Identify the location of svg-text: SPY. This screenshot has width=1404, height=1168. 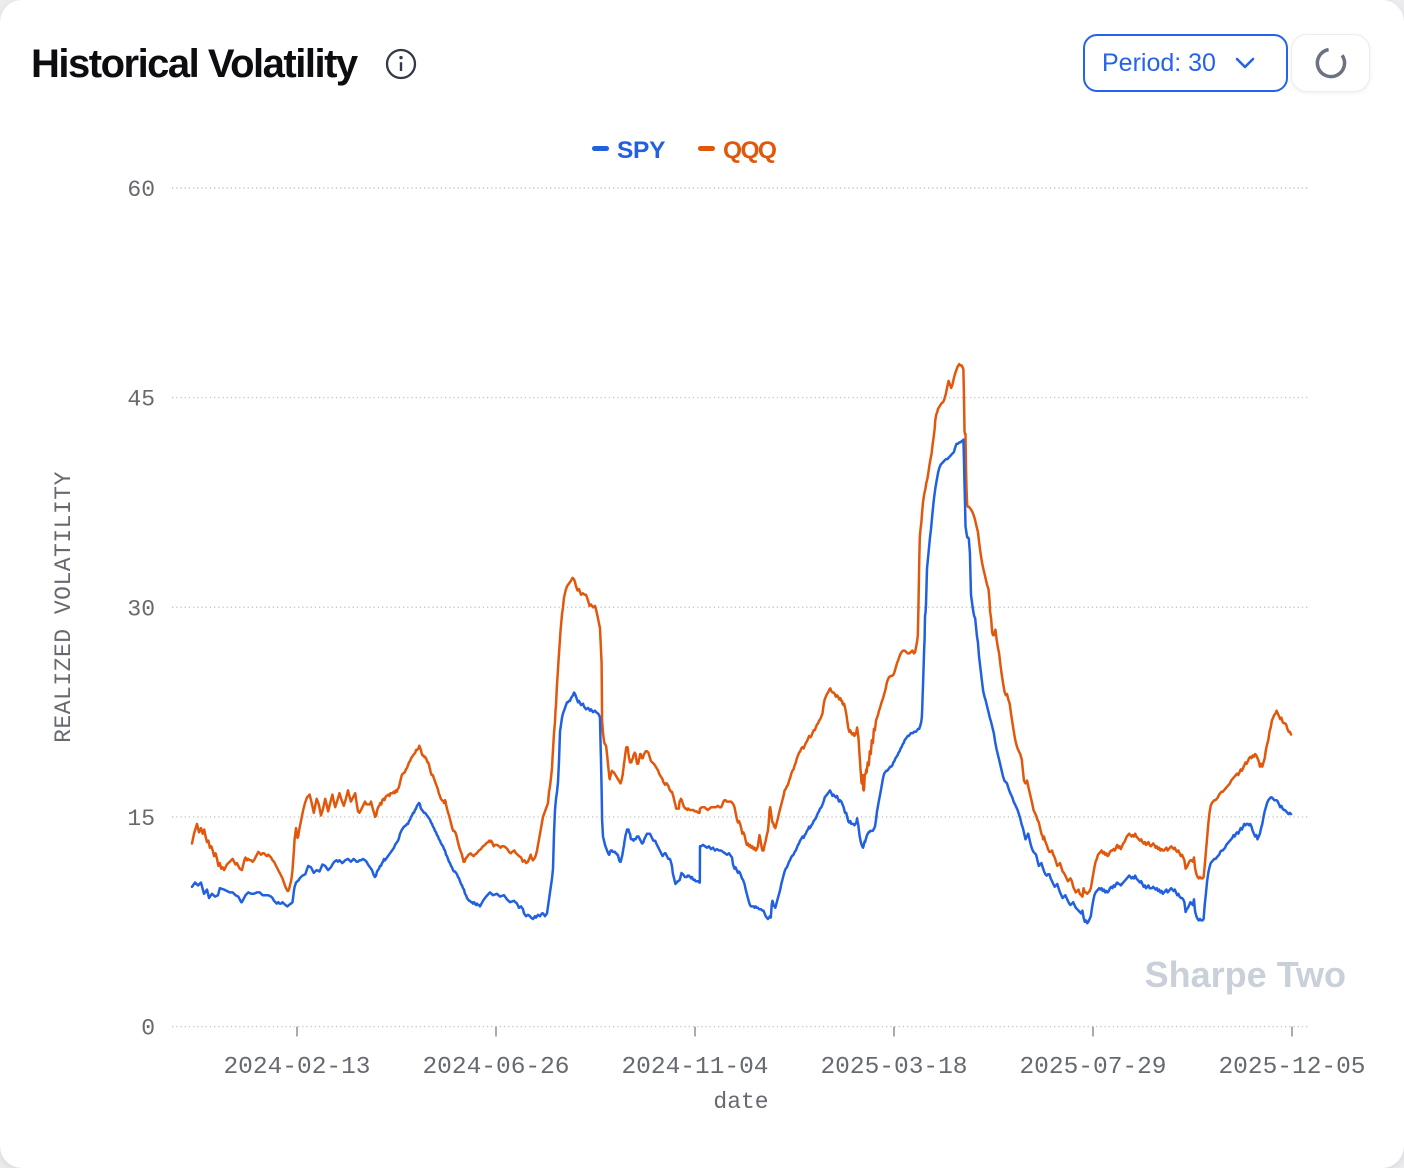
(641, 150).